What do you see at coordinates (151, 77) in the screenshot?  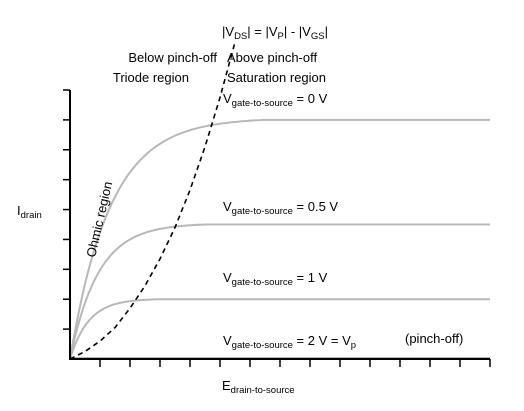 I see `triode-region-label: Triode region` at bounding box center [151, 77].